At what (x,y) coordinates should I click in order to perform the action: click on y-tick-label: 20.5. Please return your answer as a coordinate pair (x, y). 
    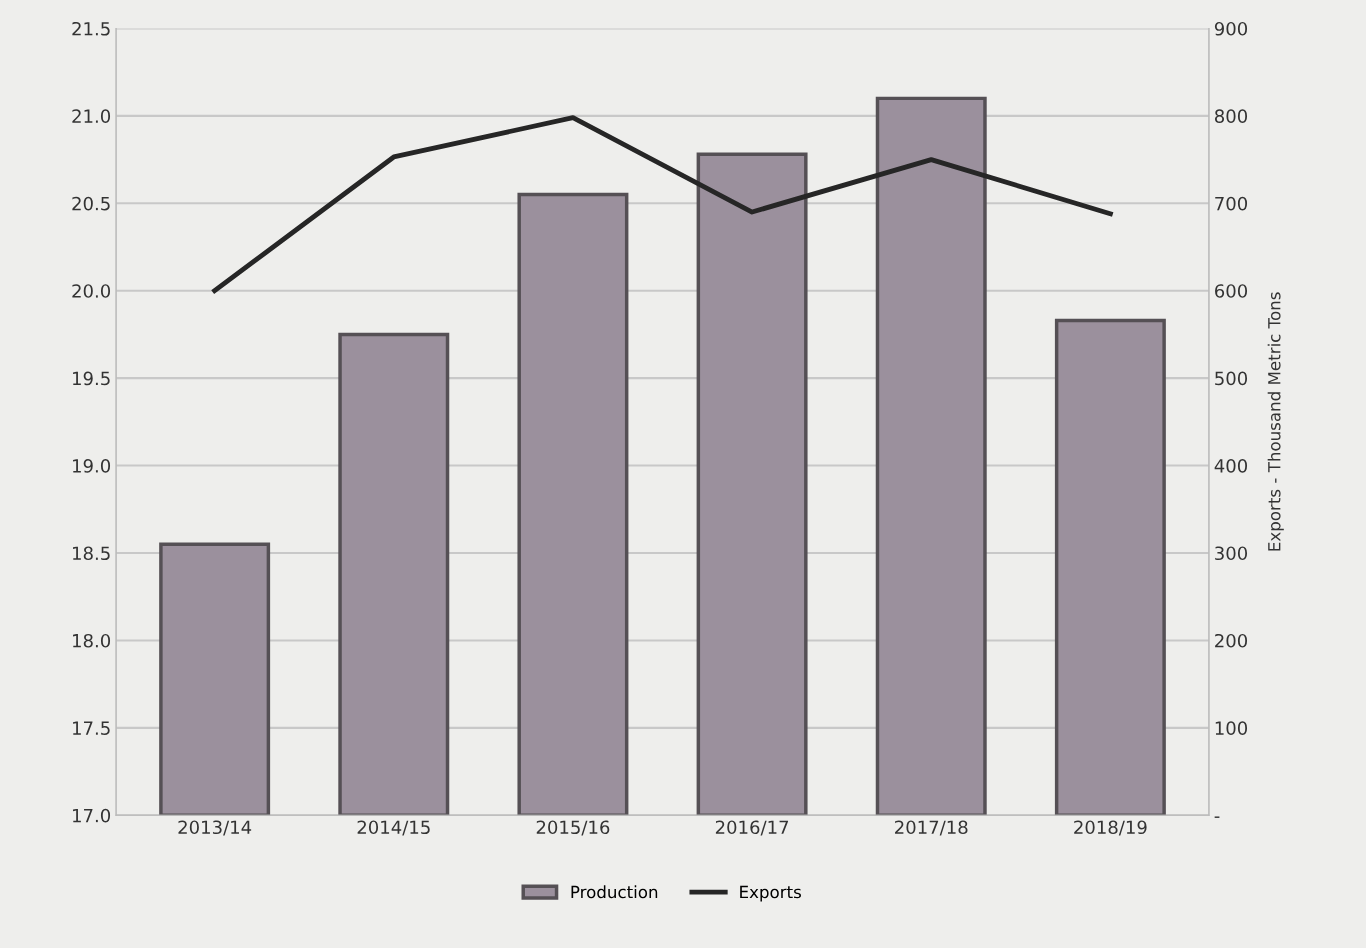
    Looking at the image, I should click on (91, 203).